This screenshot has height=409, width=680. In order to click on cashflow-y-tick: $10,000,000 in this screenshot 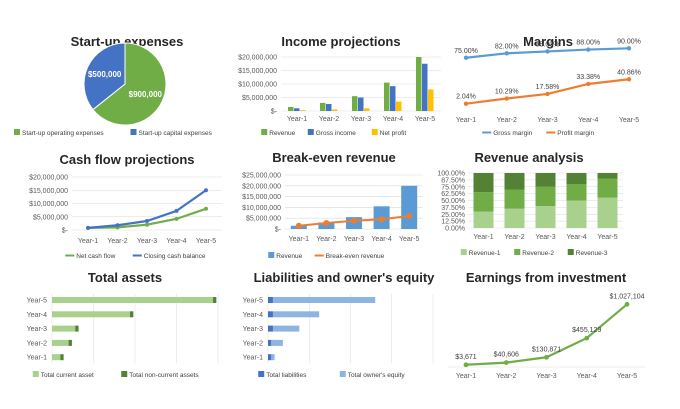, I will do `click(48, 204)`.